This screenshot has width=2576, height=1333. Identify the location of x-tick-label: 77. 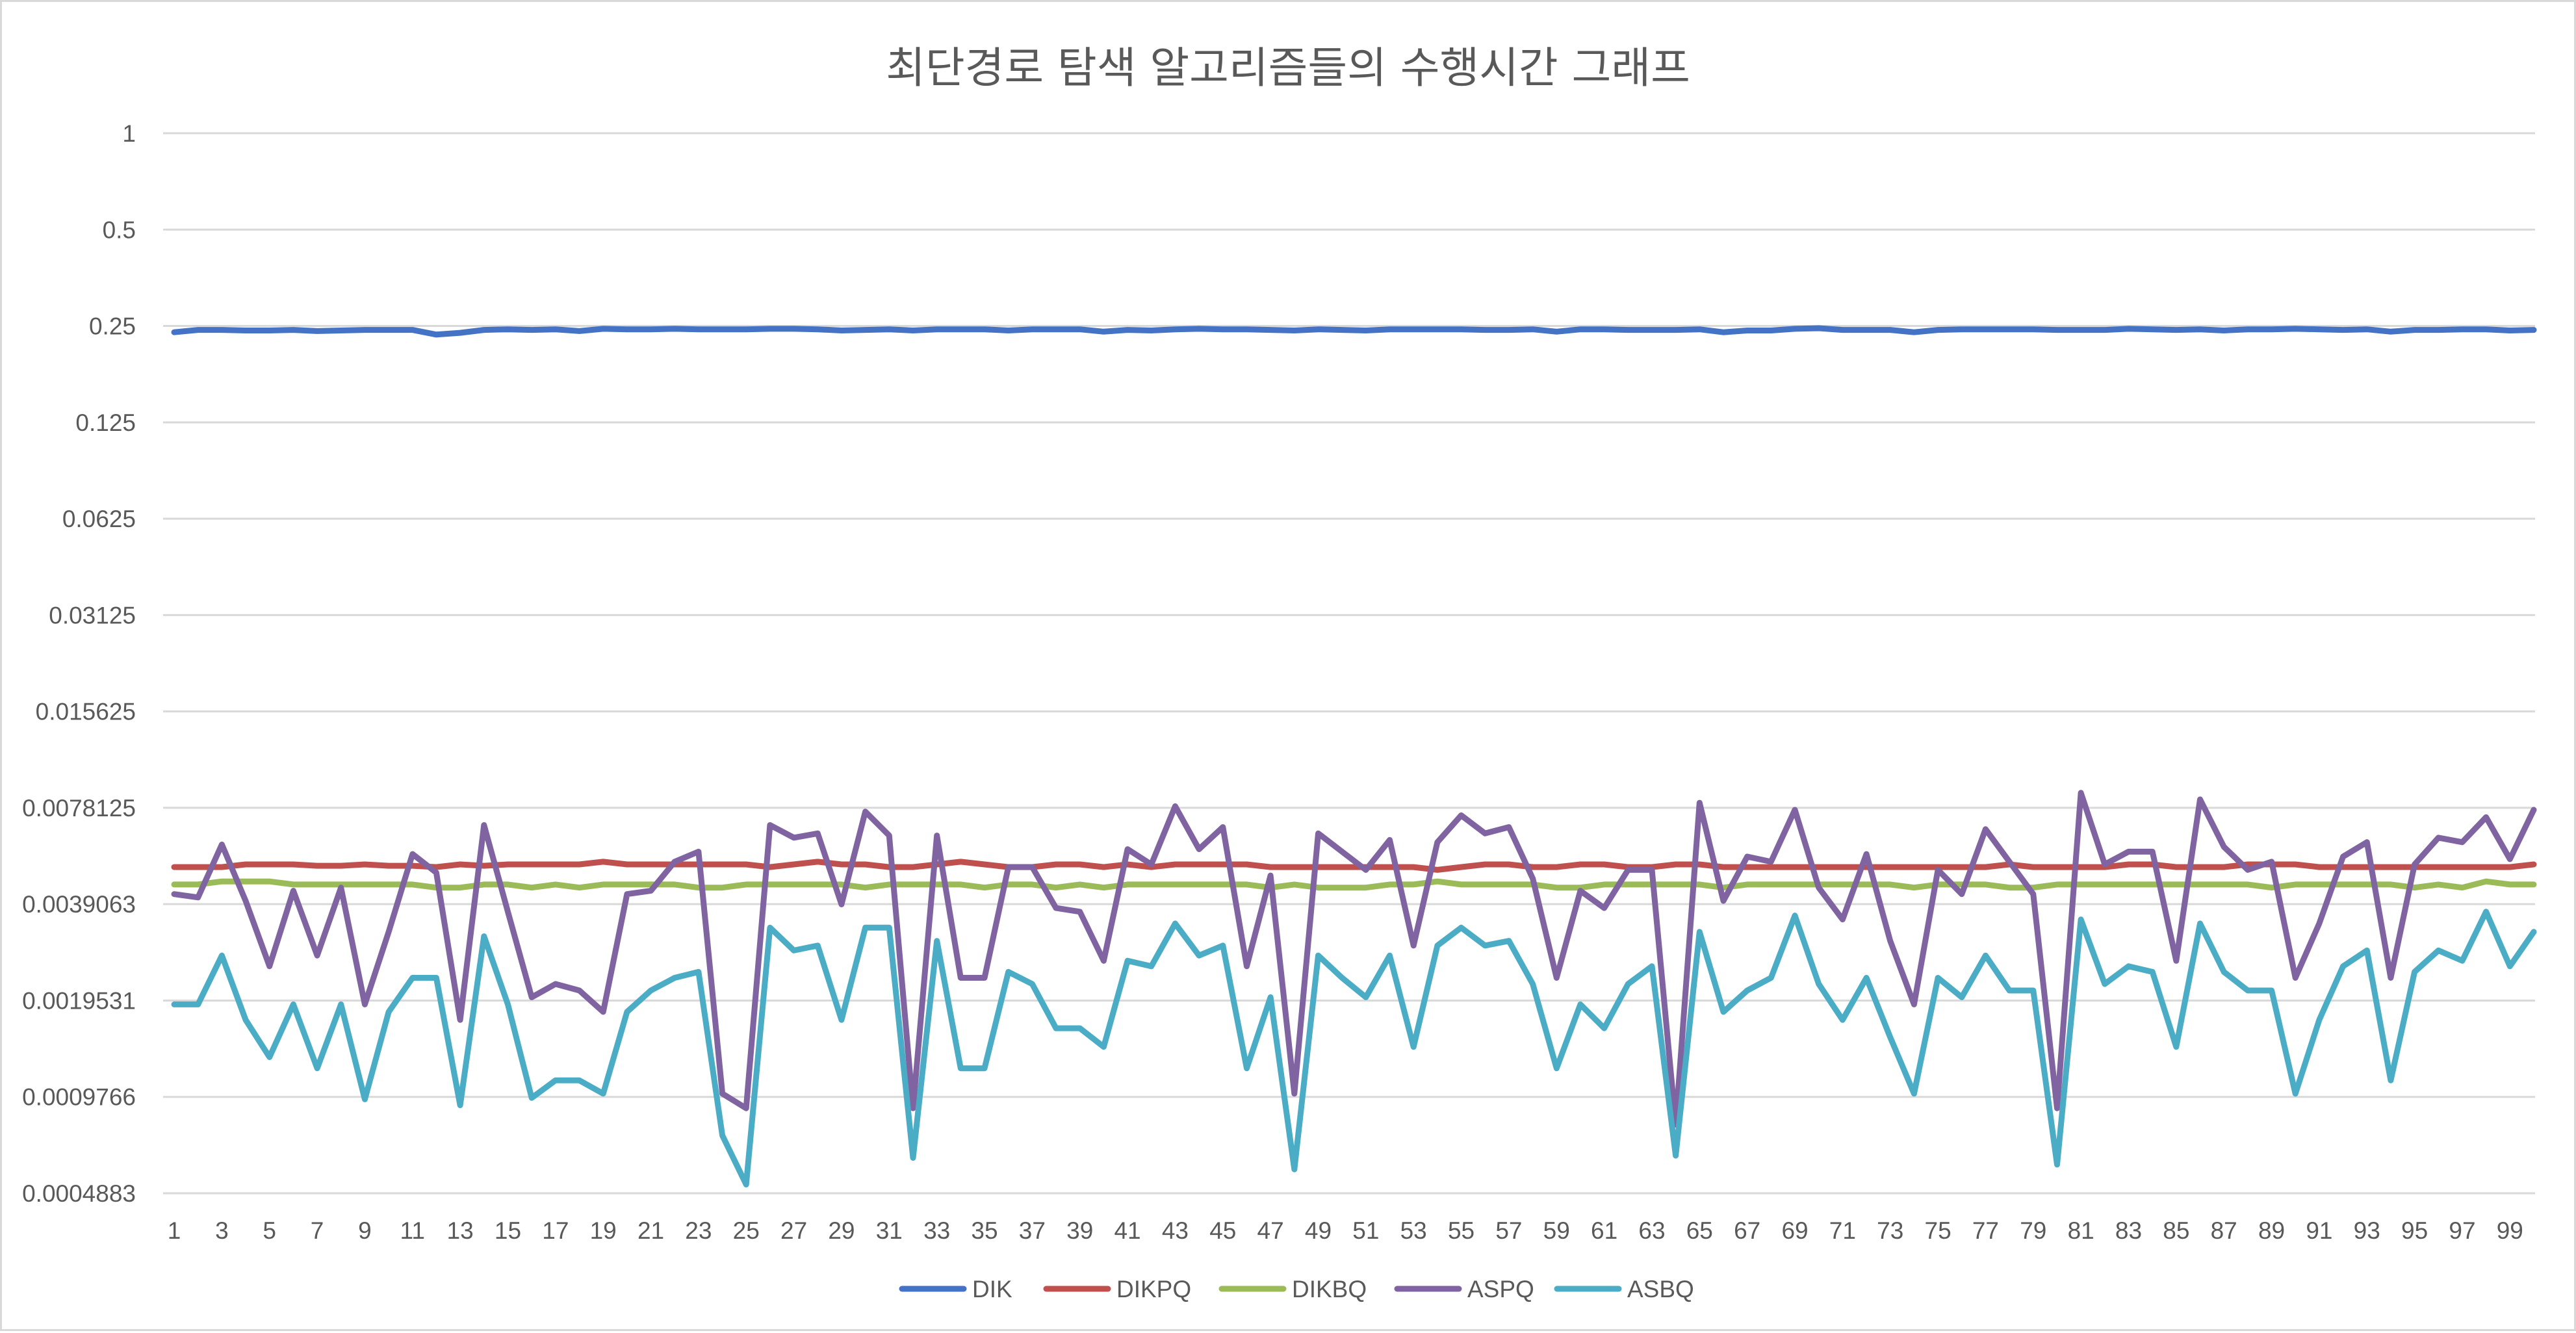
(1986, 1231).